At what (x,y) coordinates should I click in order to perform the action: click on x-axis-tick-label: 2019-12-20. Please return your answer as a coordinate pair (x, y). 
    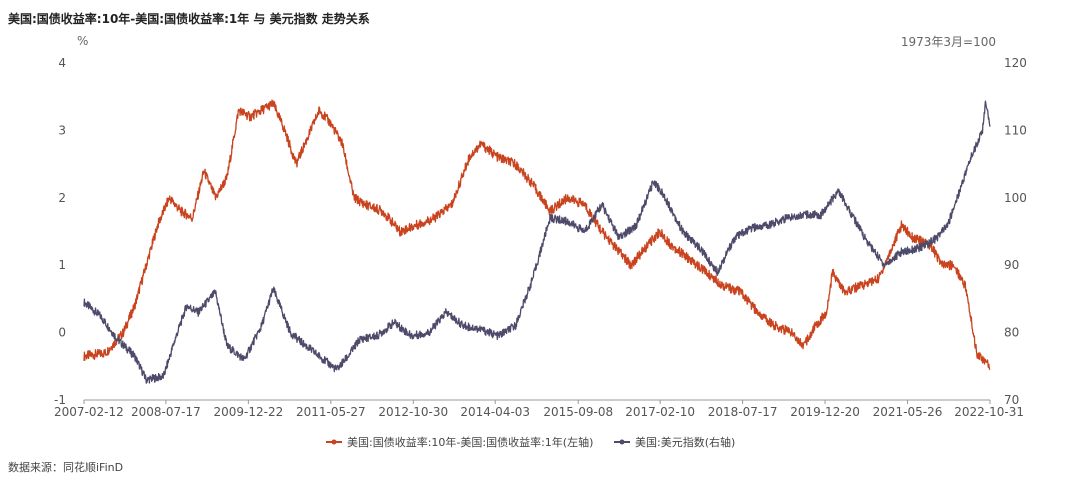
    Looking at the image, I should click on (825, 412).